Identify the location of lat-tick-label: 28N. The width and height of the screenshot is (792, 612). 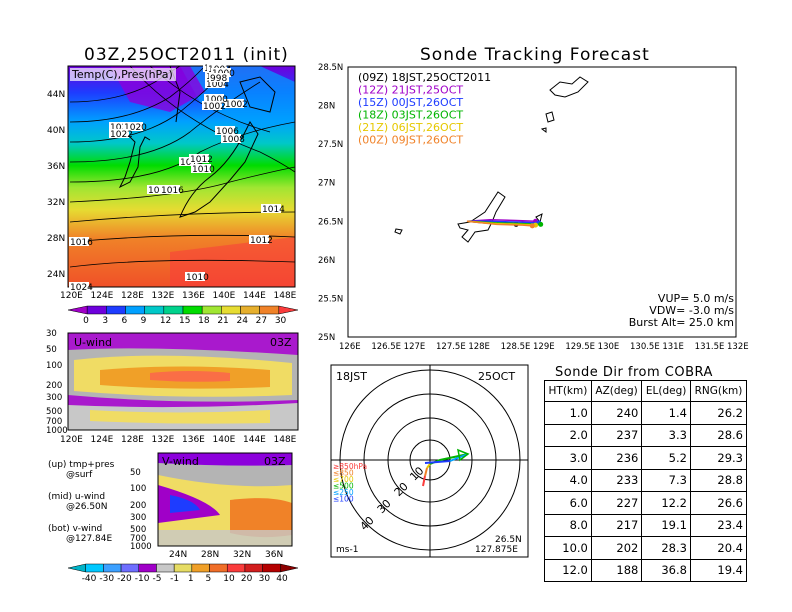
(56, 239).